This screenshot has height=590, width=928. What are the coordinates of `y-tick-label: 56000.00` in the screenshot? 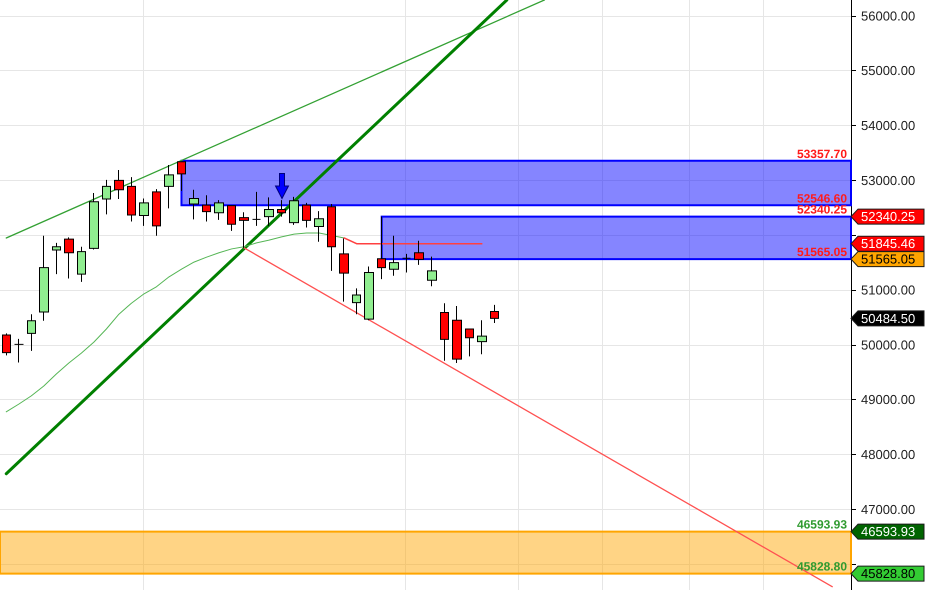 It's located at (888, 16).